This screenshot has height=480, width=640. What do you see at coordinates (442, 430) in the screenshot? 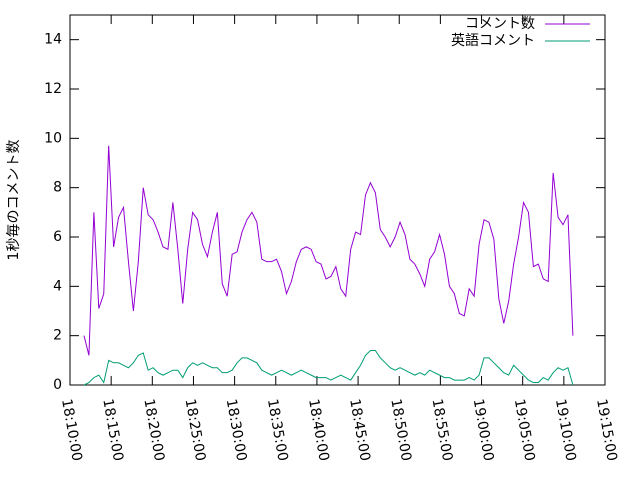
I see `x-tick-label: 18:55:00` at bounding box center [442, 430].